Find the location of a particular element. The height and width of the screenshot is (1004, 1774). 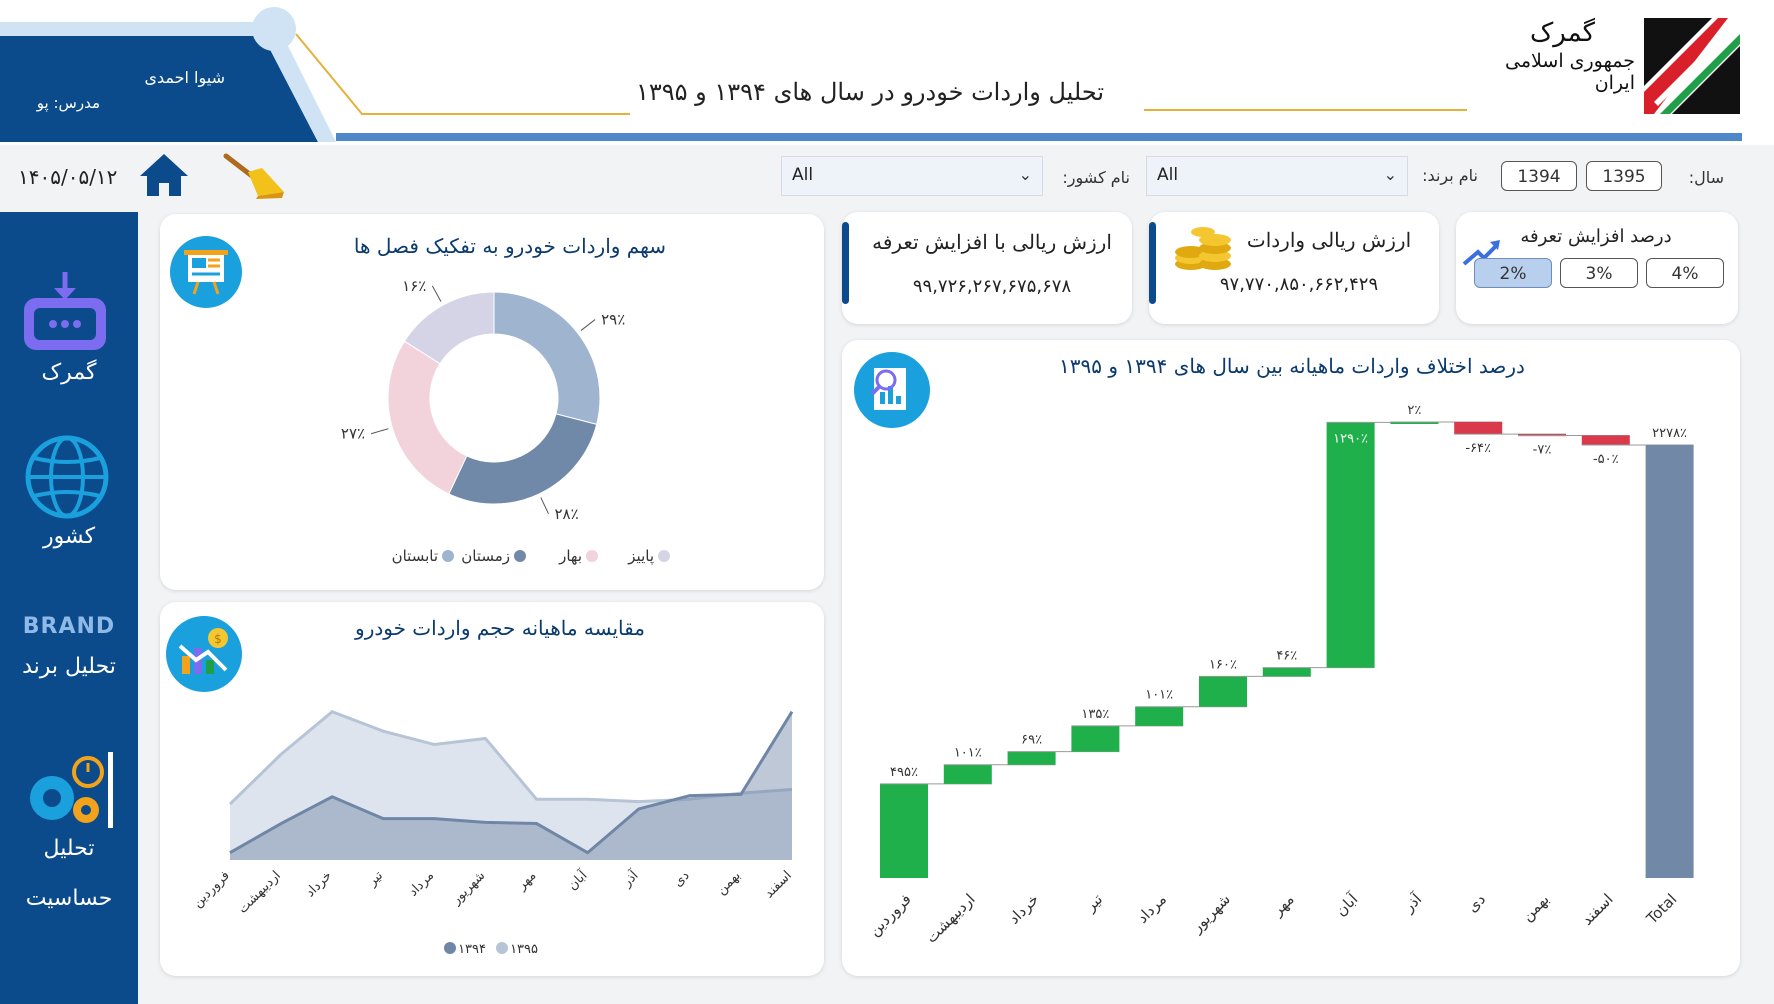

area-fill is located at coordinates (511, 785).